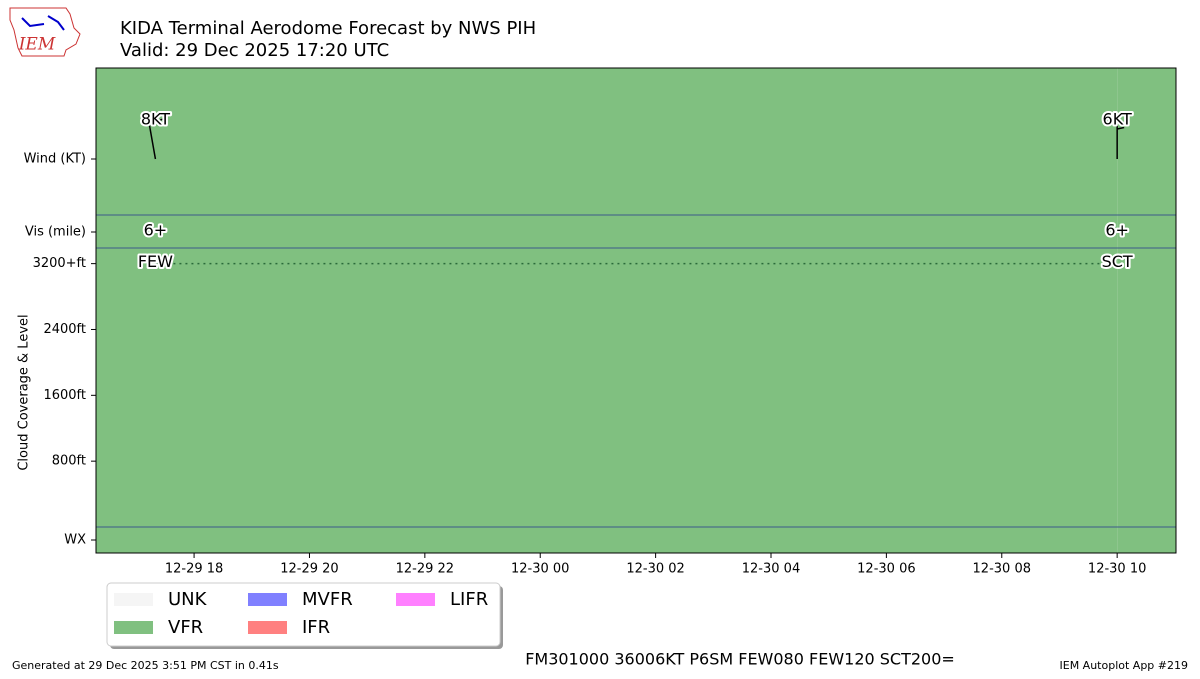  What do you see at coordinates (1117, 261) in the screenshot?
I see `cloud-cover-label: SCT` at bounding box center [1117, 261].